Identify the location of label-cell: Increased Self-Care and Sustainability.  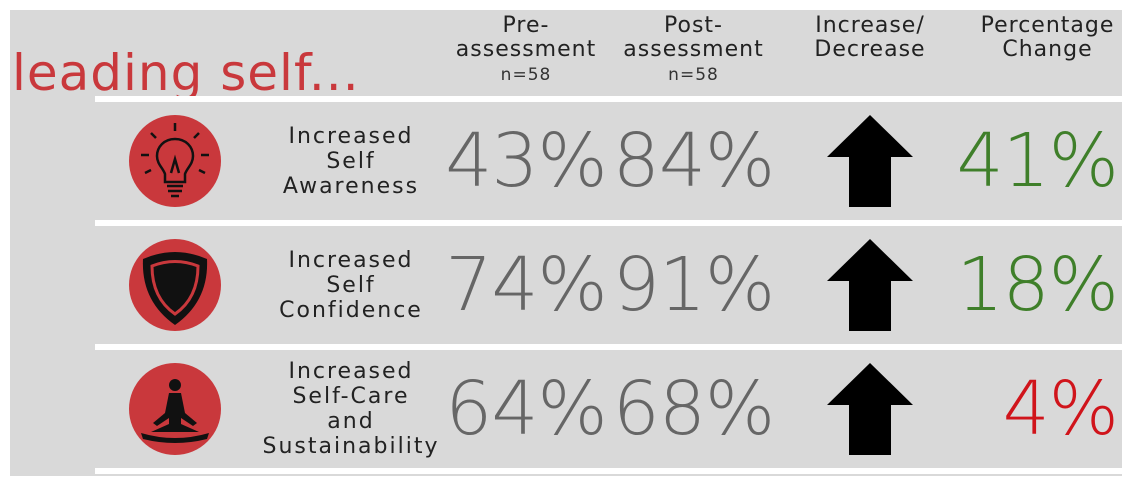
(351, 409).